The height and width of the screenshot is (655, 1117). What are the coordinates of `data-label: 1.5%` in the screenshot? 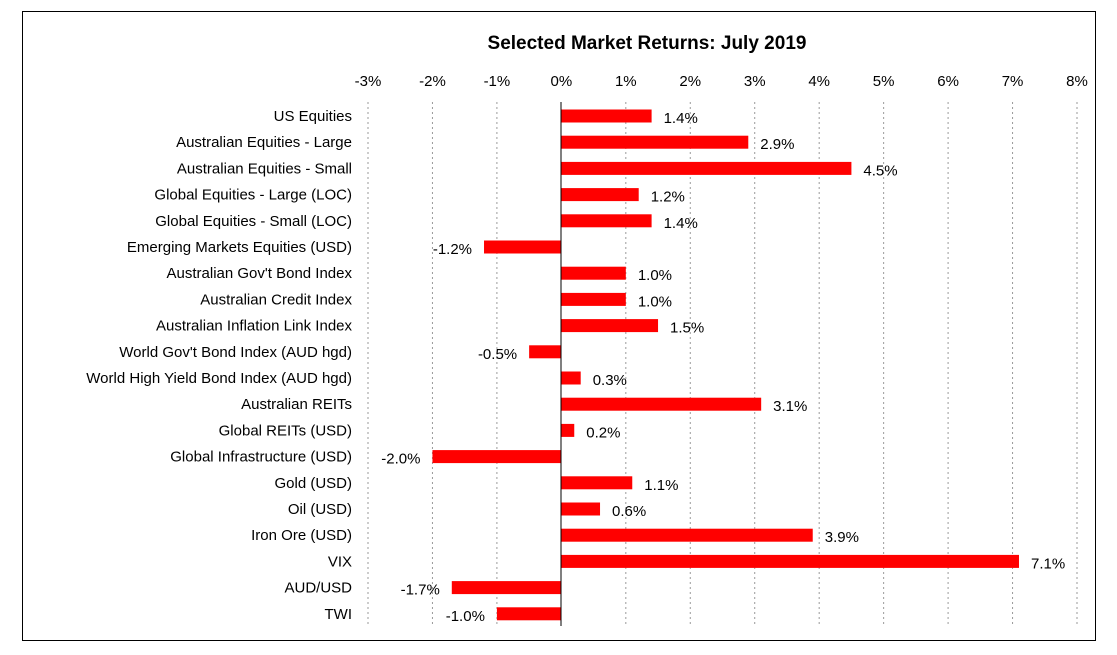 It's located at (687, 328).